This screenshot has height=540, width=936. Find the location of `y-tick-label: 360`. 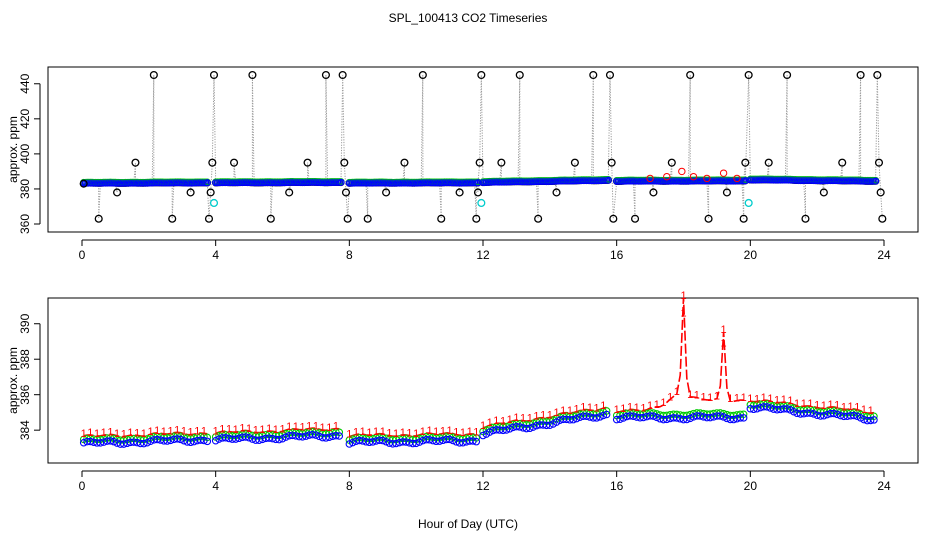

y-tick-label: 360 is located at coordinates (25, 224).